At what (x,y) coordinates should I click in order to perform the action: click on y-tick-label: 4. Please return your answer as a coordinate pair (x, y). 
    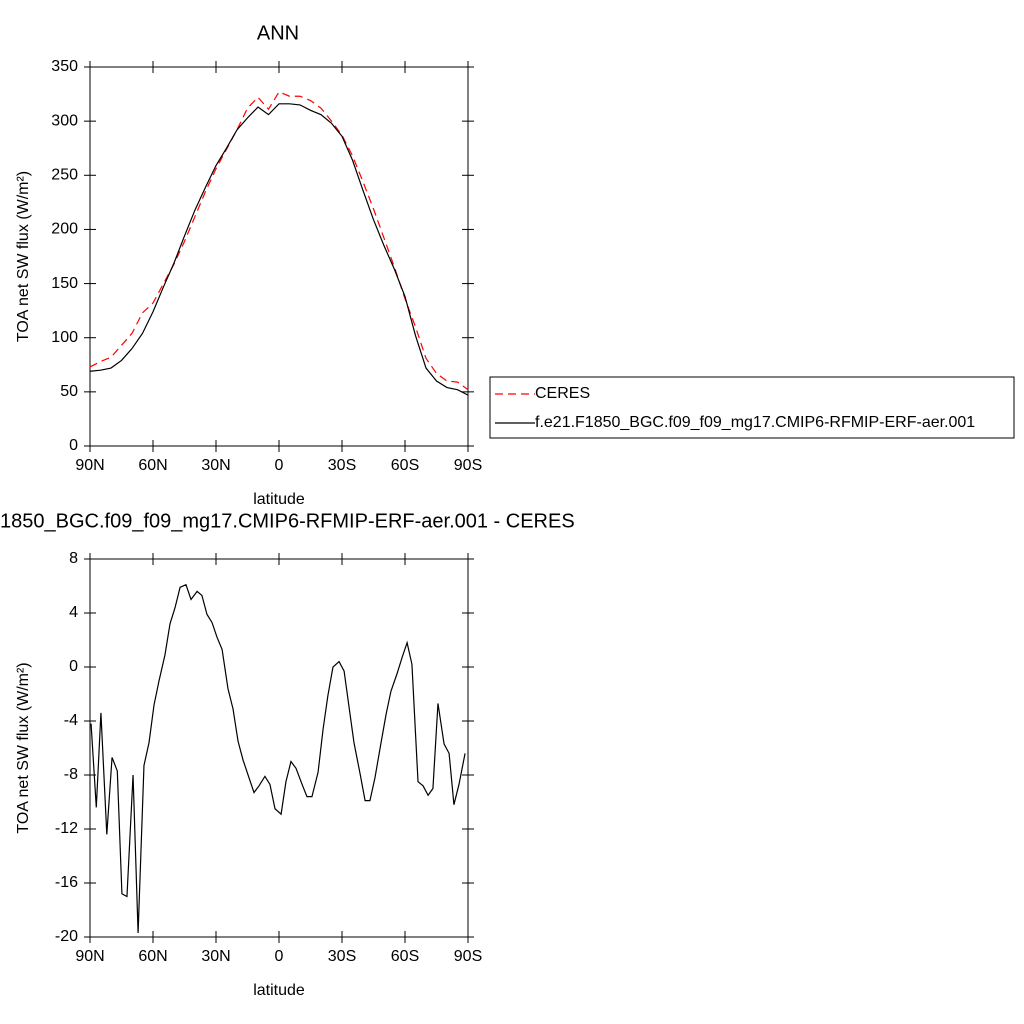
    Looking at the image, I should click on (73, 612).